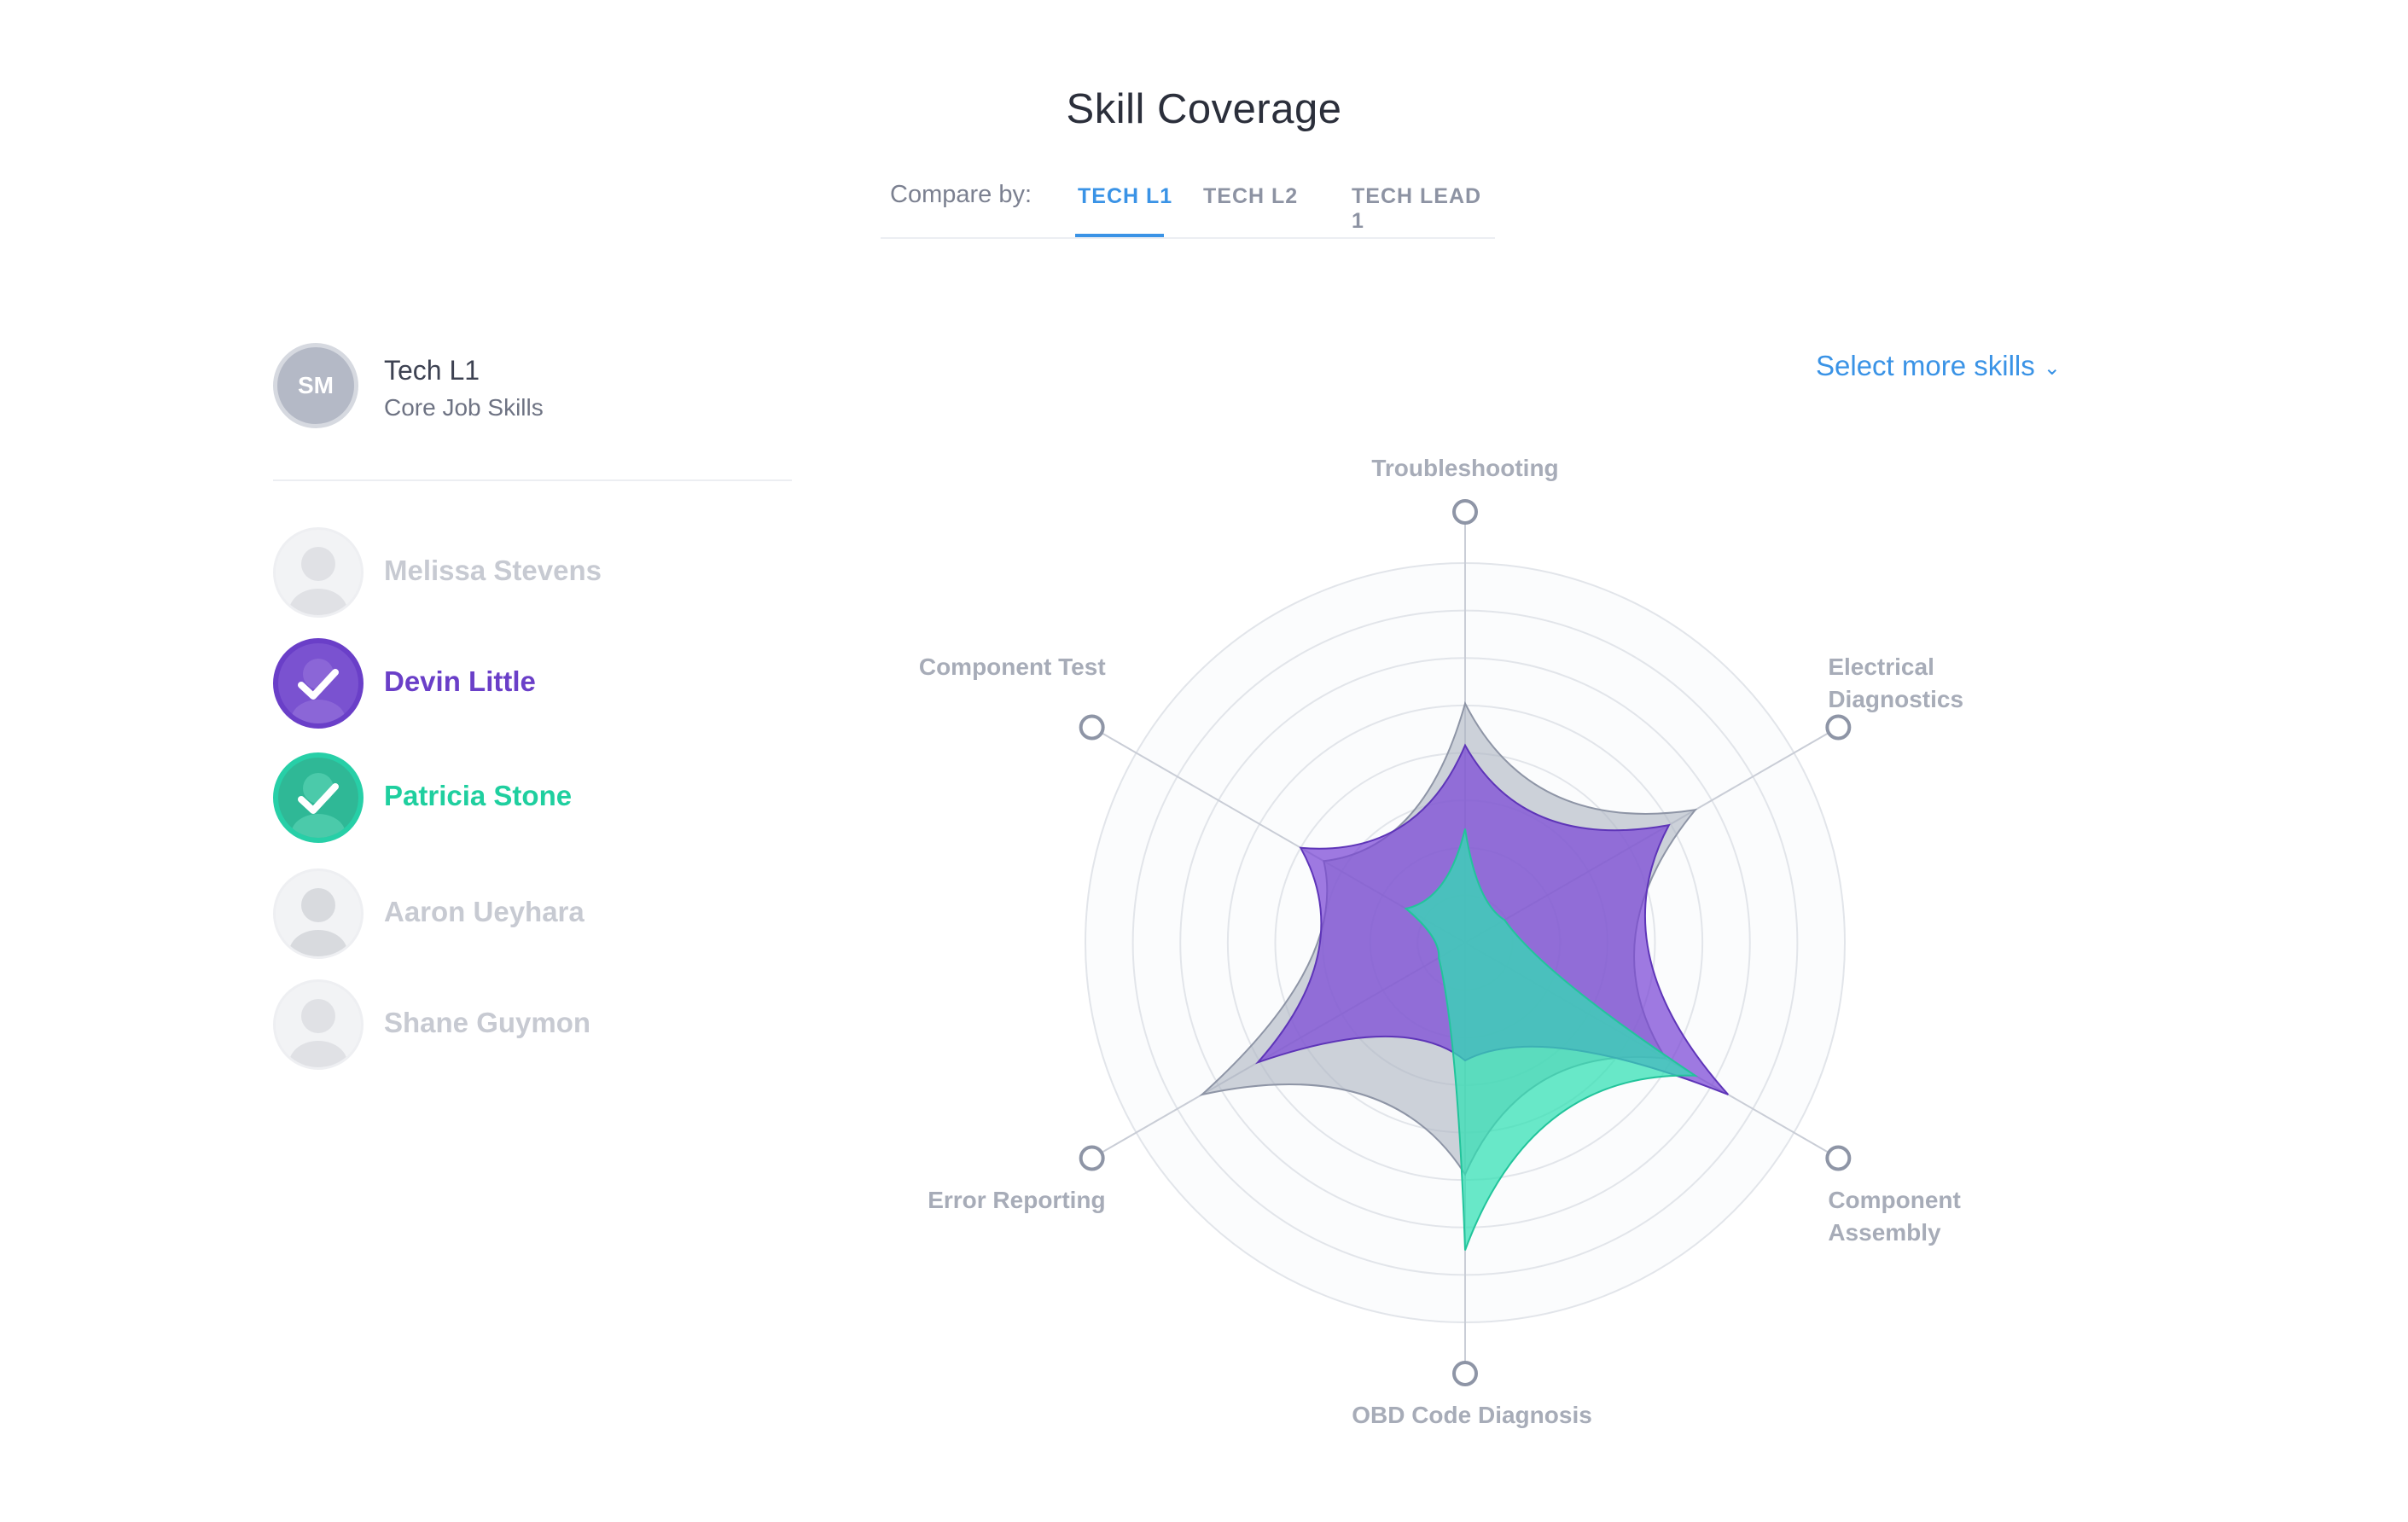 The width and height of the screenshot is (2408, 1522). I want to click on profile-name: Tech L1, so click(432, 370).